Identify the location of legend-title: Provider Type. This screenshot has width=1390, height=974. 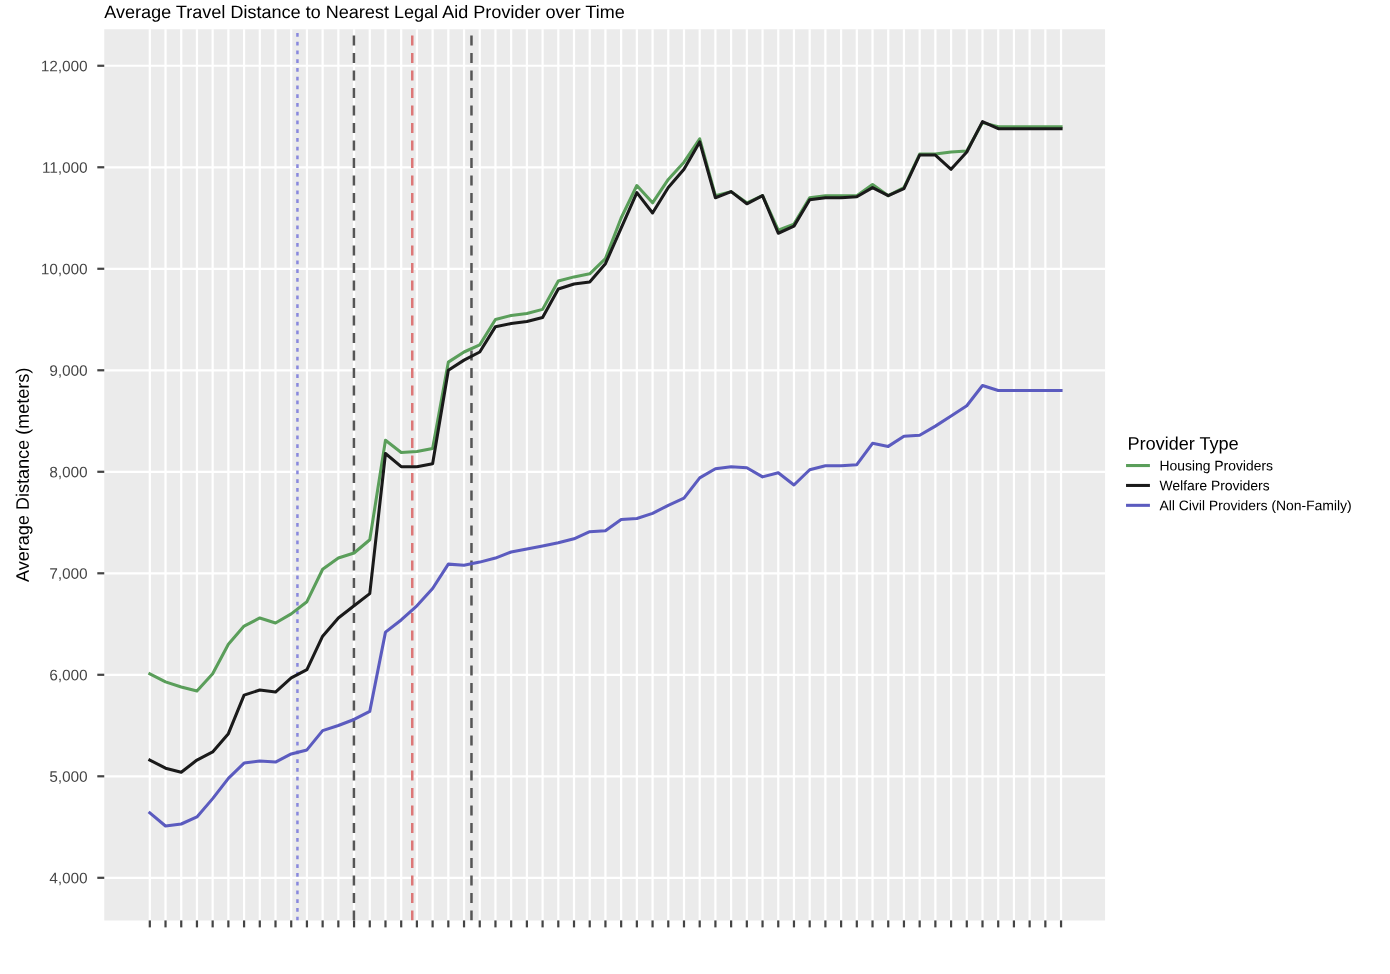
(1183, 445).